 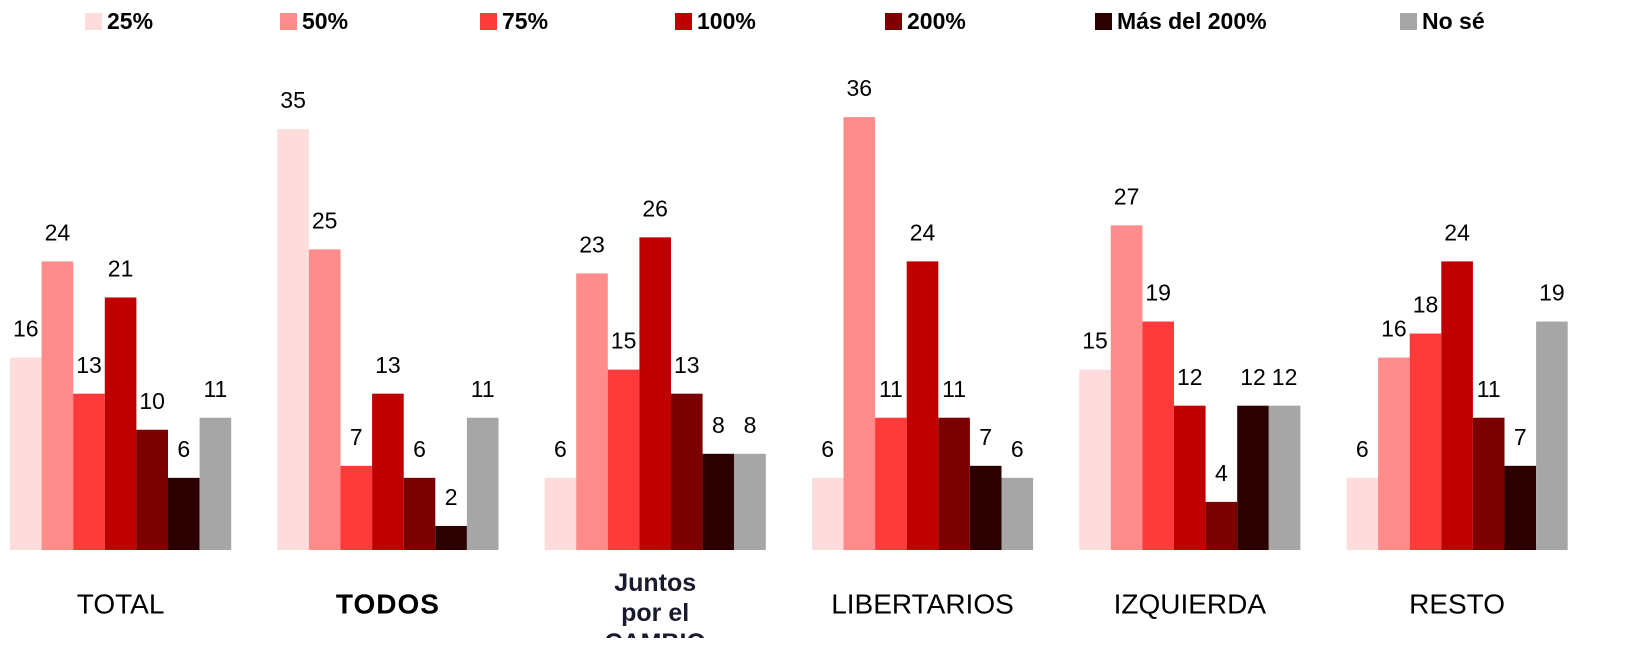 What do you see at coordinates (293, 100) in the screenshot?
I see `value-label: 35` at bounding box center [293, 100].